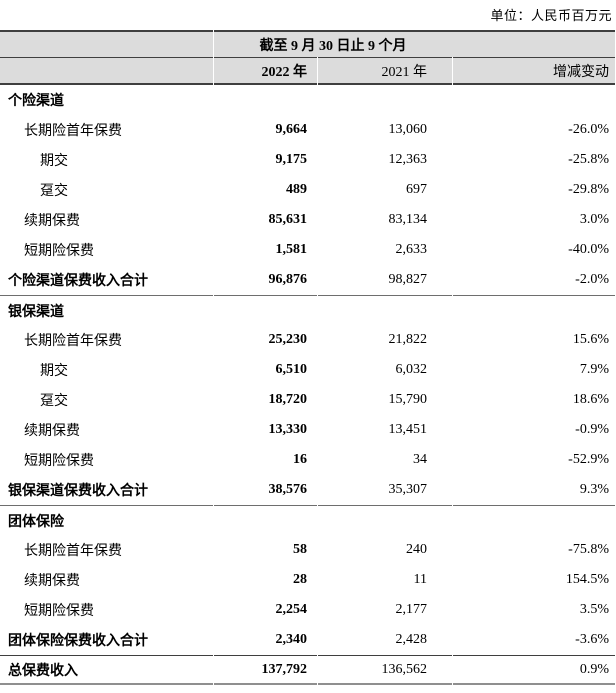  I want to click on cell-change-text: 3.5%, so click(594, 609).